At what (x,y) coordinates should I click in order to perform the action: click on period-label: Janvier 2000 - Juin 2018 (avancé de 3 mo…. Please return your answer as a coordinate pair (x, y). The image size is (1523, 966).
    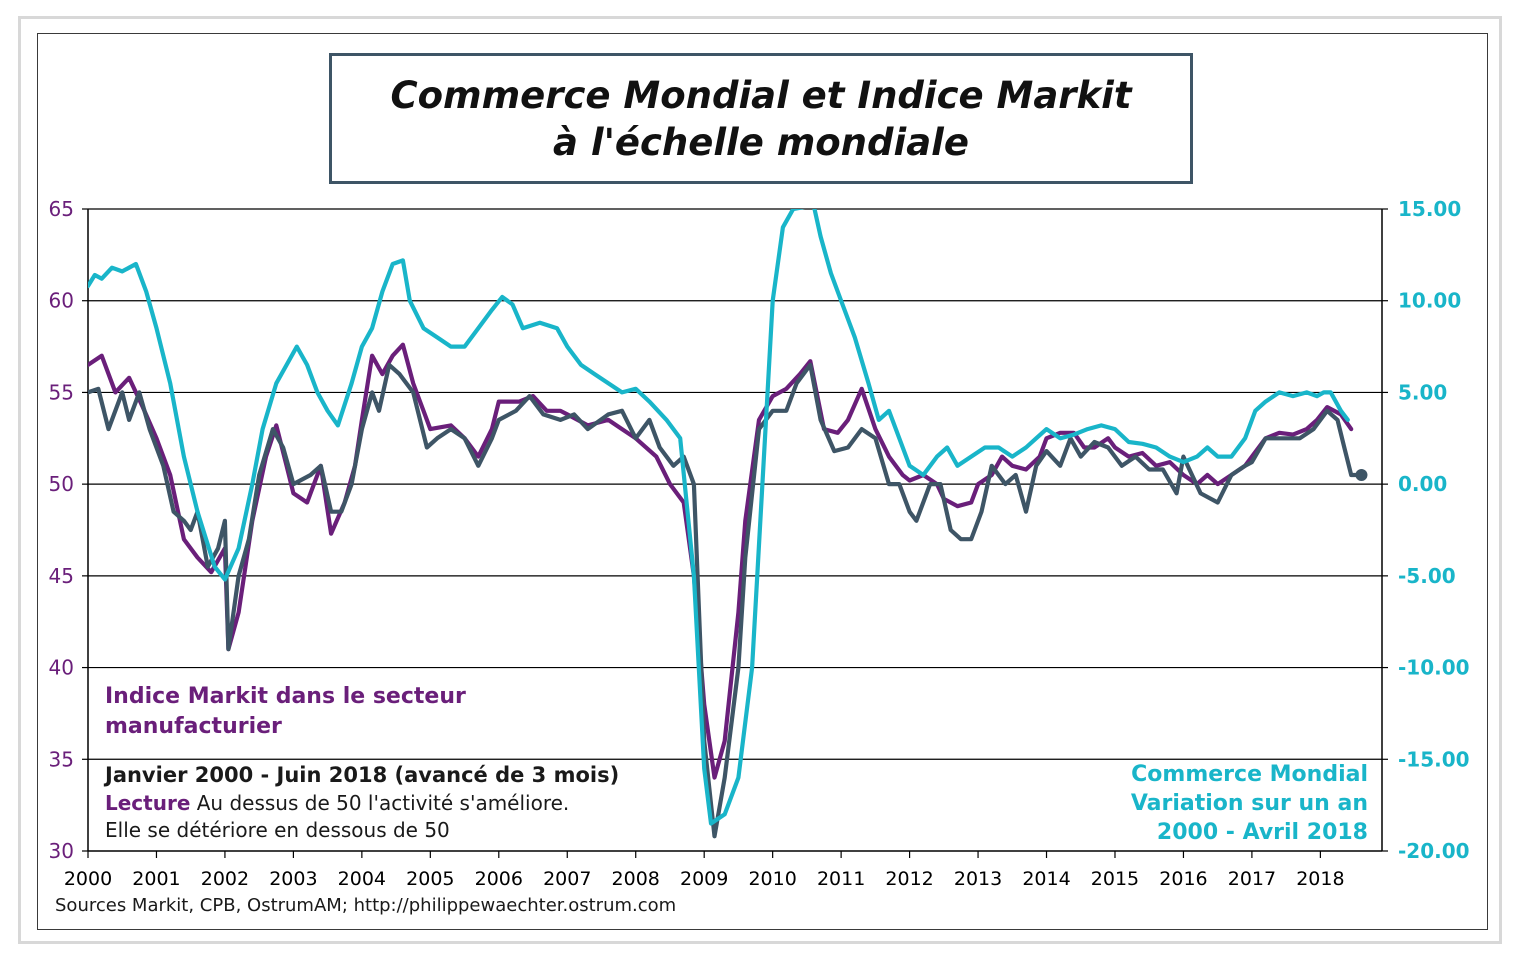
    Looking at the image, I should click on (362, 775).